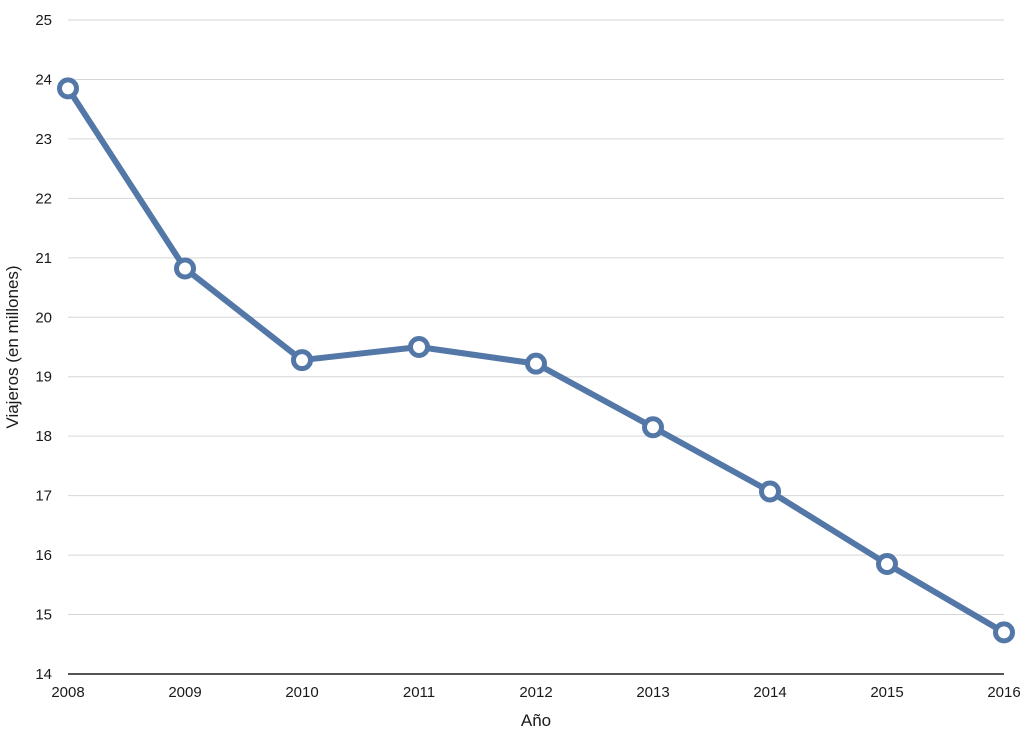 The width and height of the screenshot is (1023, 732). Describe the element at coordinates (419, 692) in the screenshot. I see `x-tick-label: 2011` at that location.